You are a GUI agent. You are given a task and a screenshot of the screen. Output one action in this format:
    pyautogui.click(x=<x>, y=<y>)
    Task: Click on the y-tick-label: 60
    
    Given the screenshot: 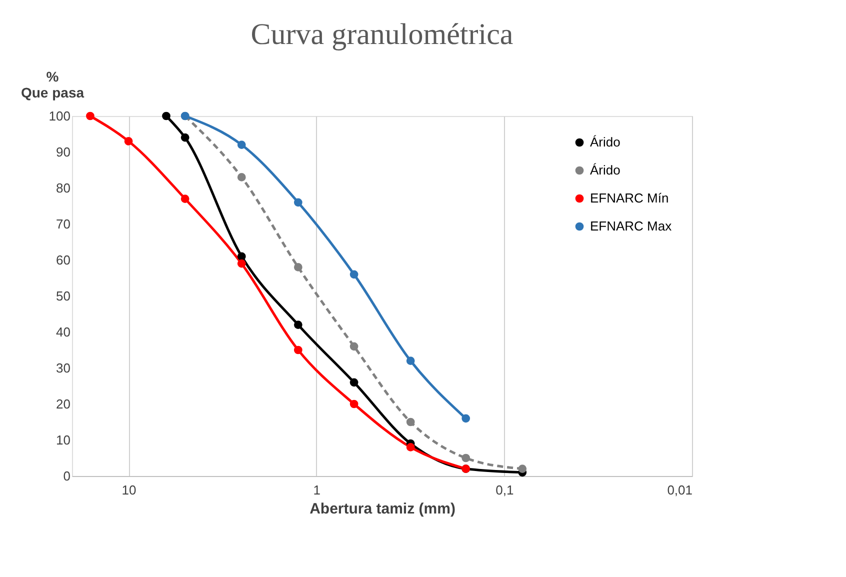 What is the action you would take?
    pyautogui.click(x=63, y=260)
    